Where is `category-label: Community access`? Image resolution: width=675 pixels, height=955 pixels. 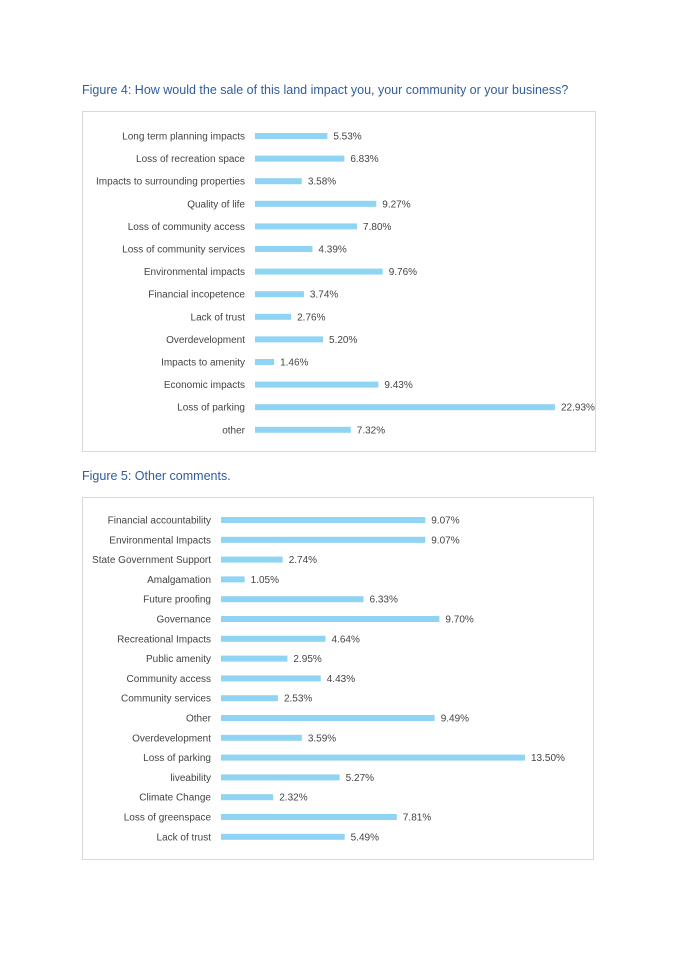 category-label: Community access is located at coordinates (169, 679).